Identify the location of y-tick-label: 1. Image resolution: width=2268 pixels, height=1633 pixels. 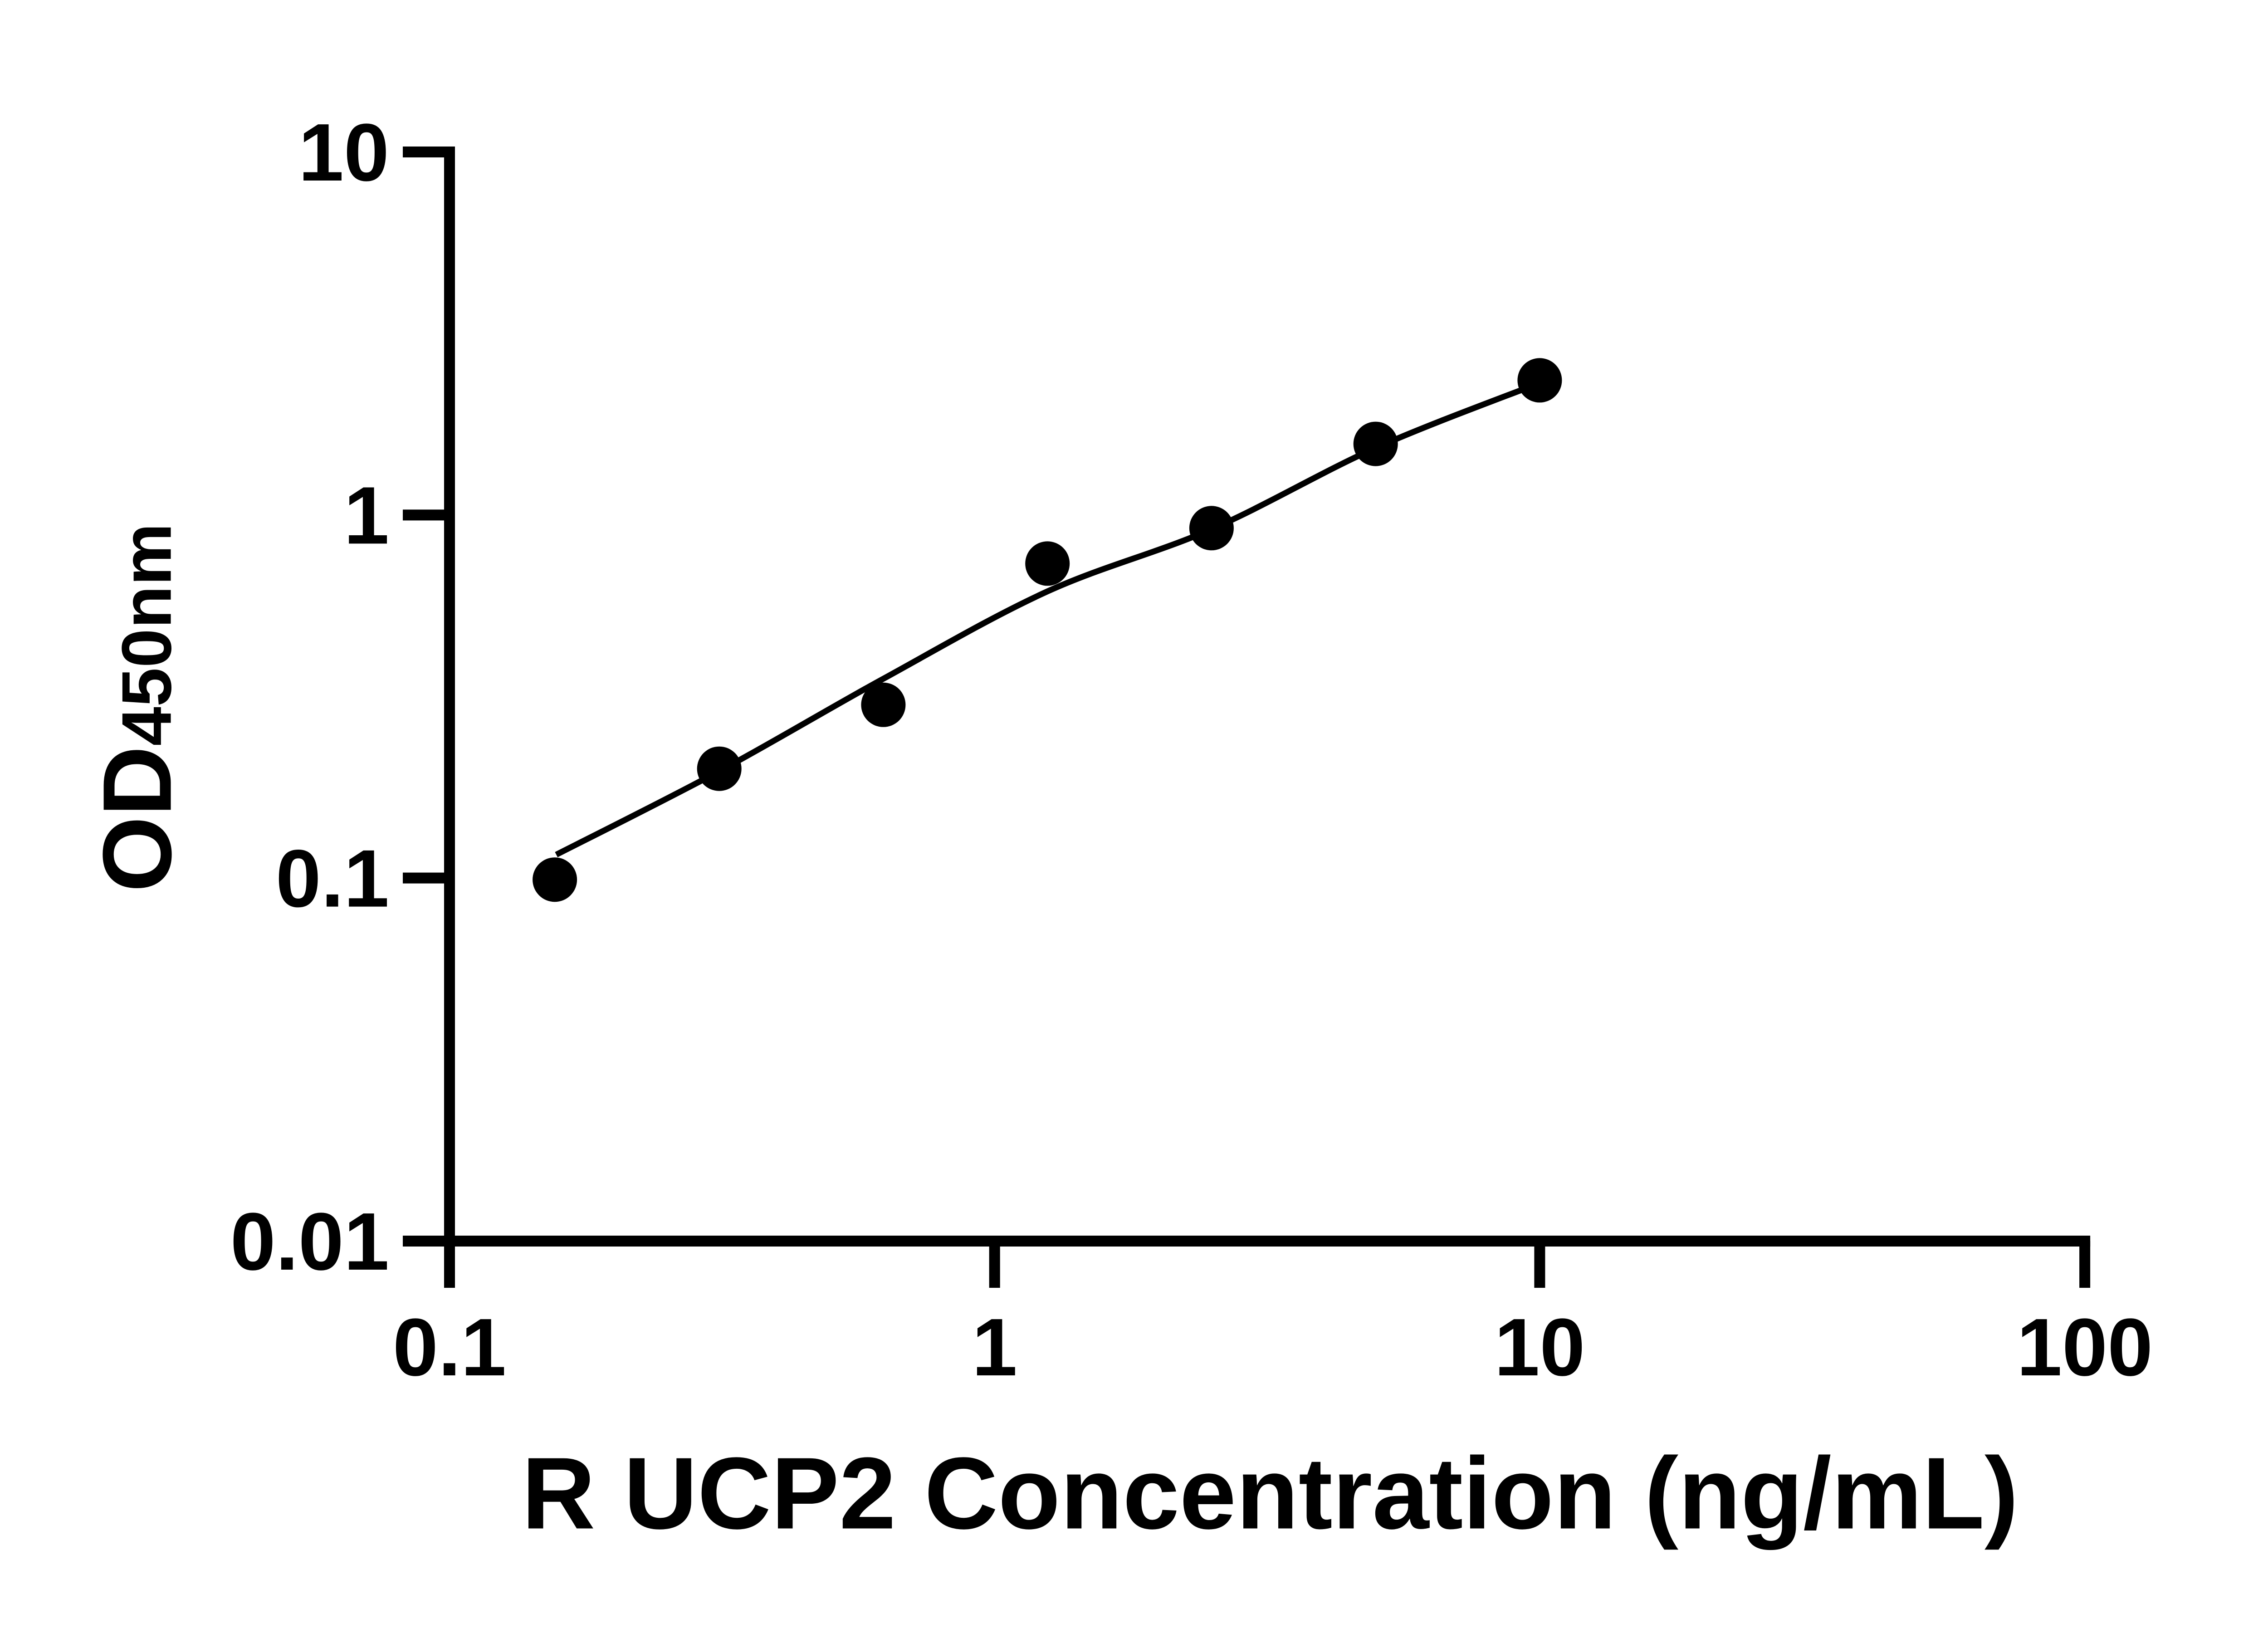
(367, 515).